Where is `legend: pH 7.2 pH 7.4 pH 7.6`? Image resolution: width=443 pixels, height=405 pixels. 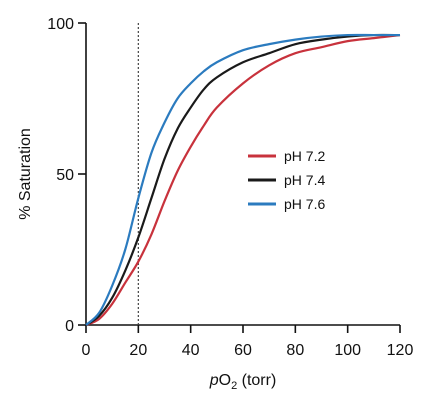 legend: pH 7.2 pH 7.4 pH 7.6 is located at coordinates (286, 180).